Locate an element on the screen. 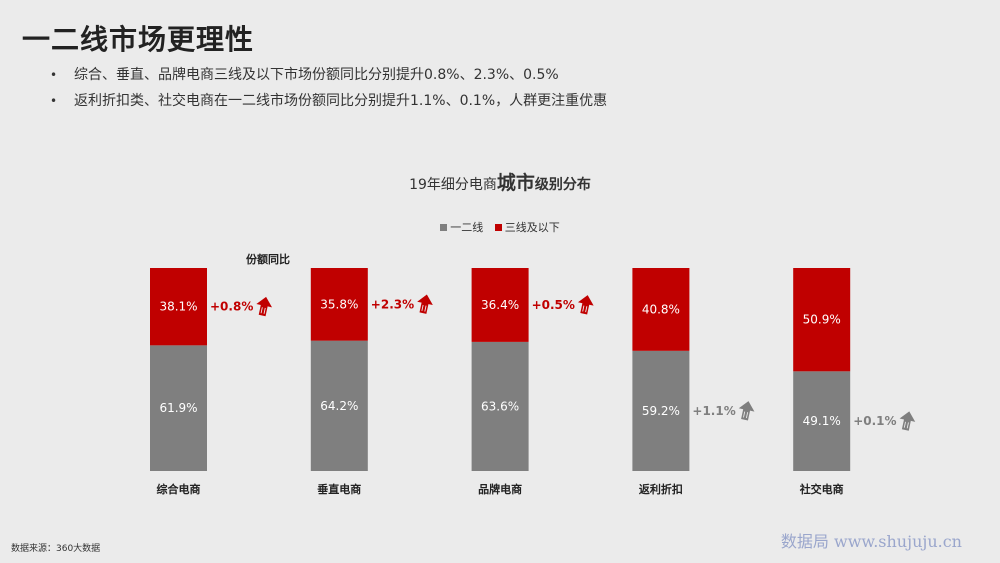  data-label-tier12: 59.2% is located at coordinates (661, 411).